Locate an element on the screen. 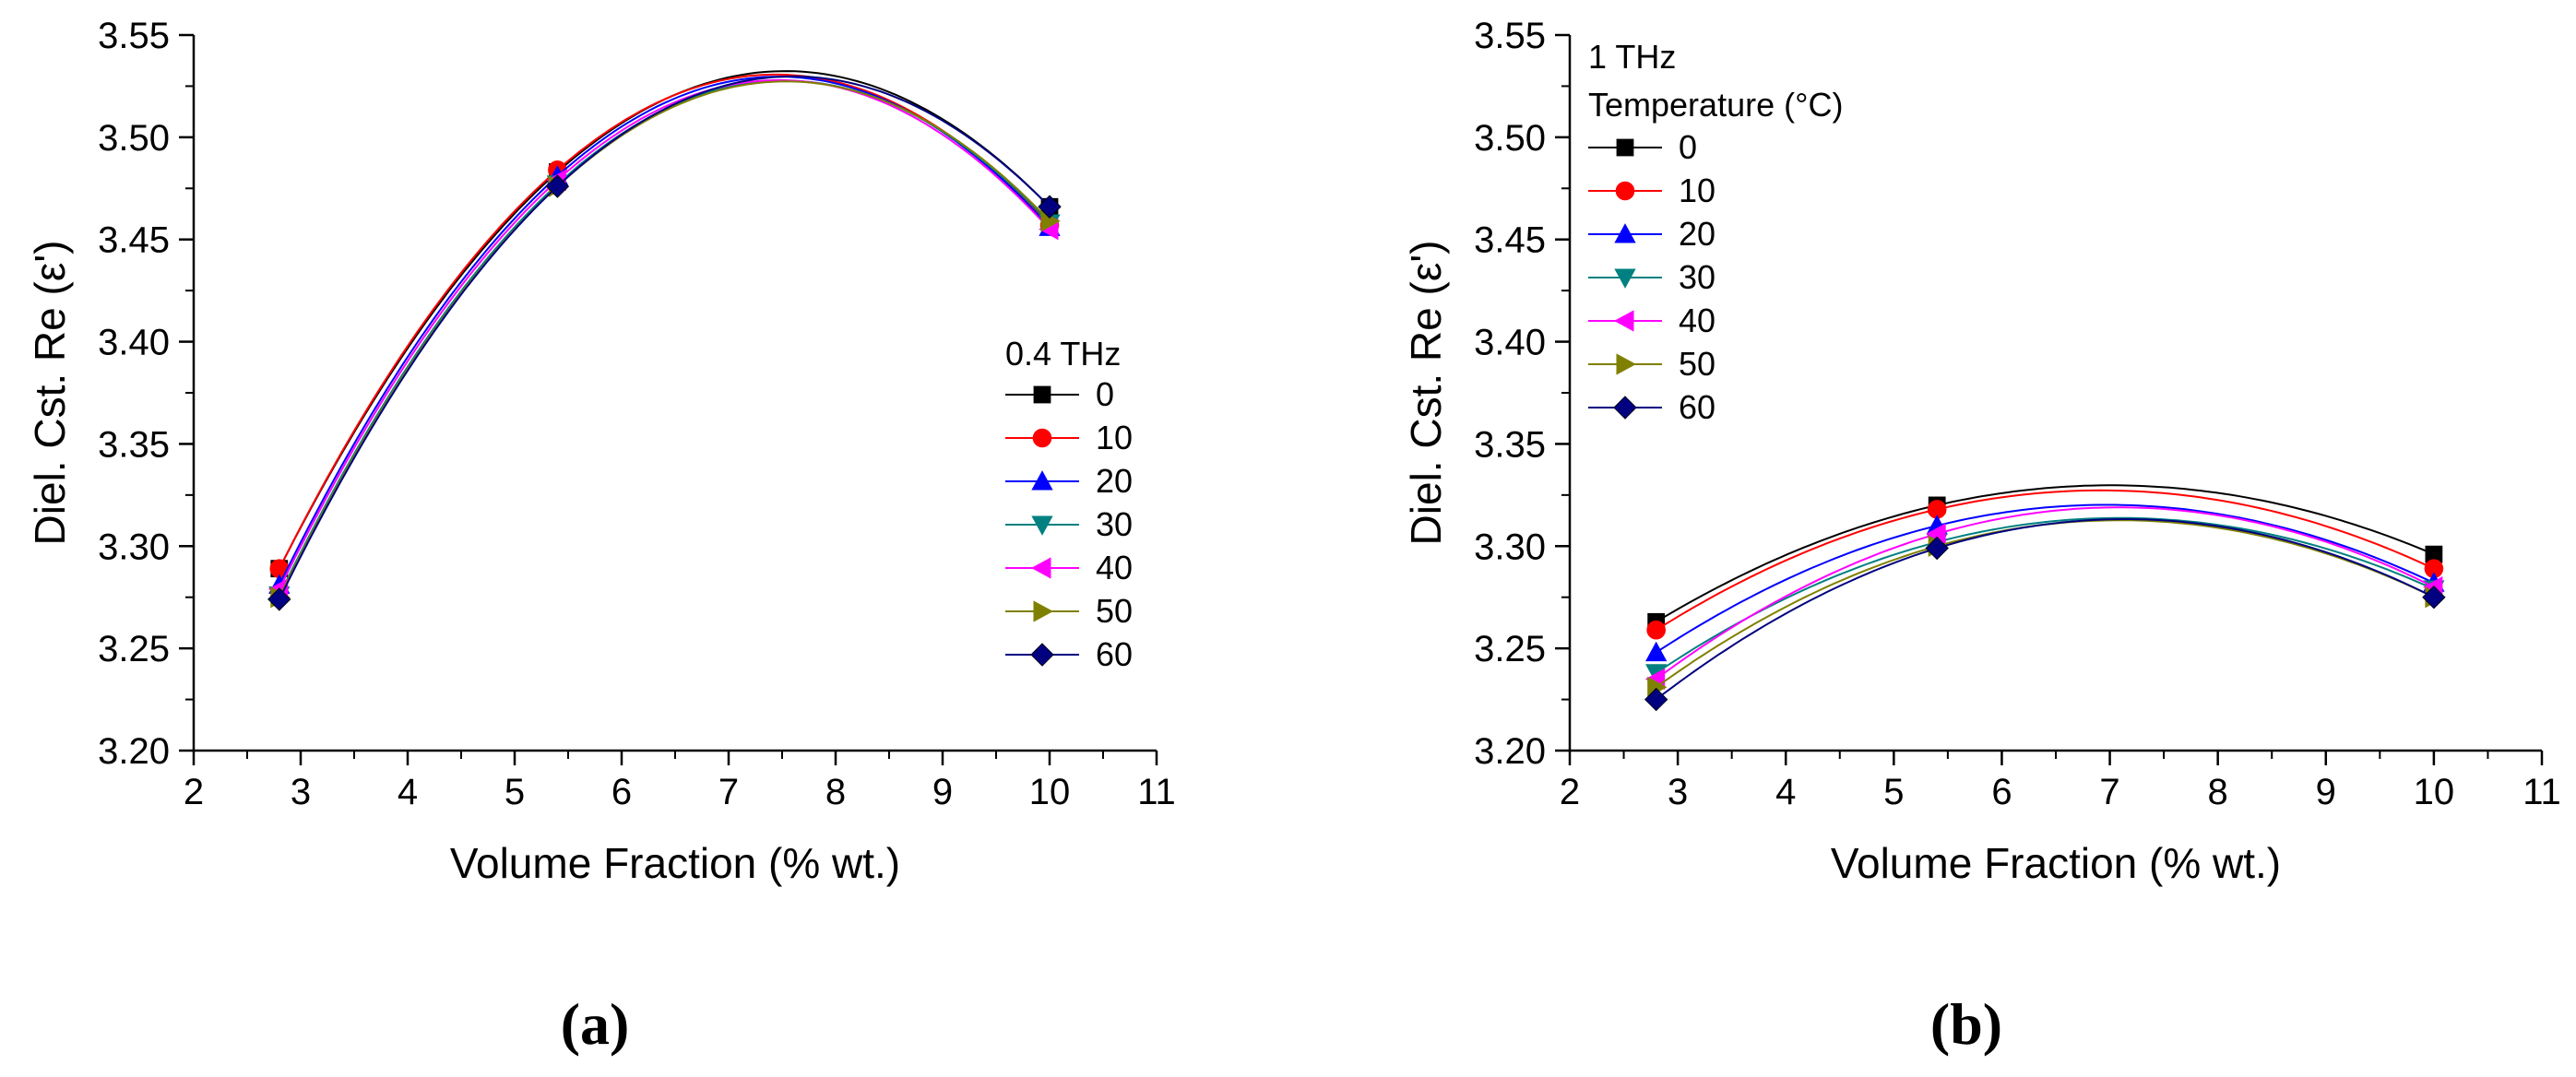 Image resolution: width=2576 pixels, height=1077 pixels. panel-label: (a) is located at coordinates (595, 1024).